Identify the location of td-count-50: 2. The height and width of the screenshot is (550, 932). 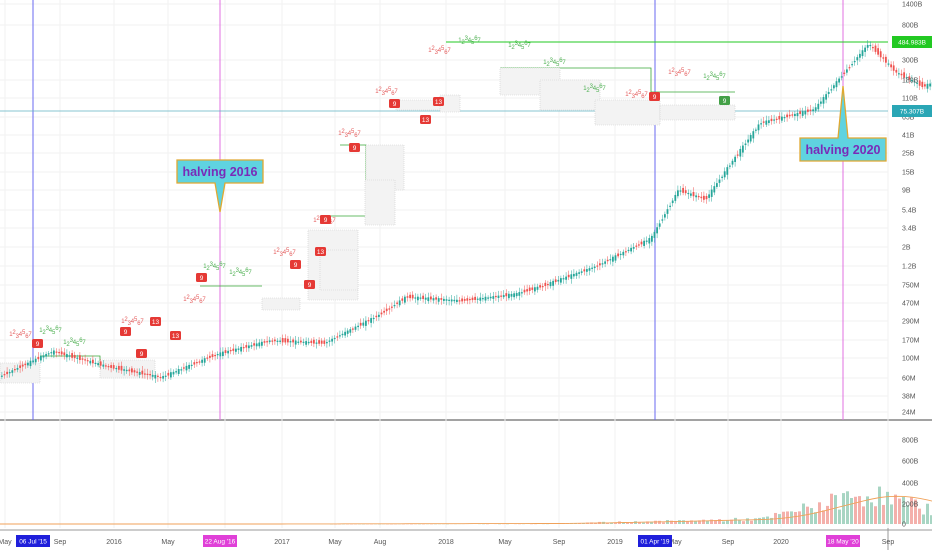
(278, 251).